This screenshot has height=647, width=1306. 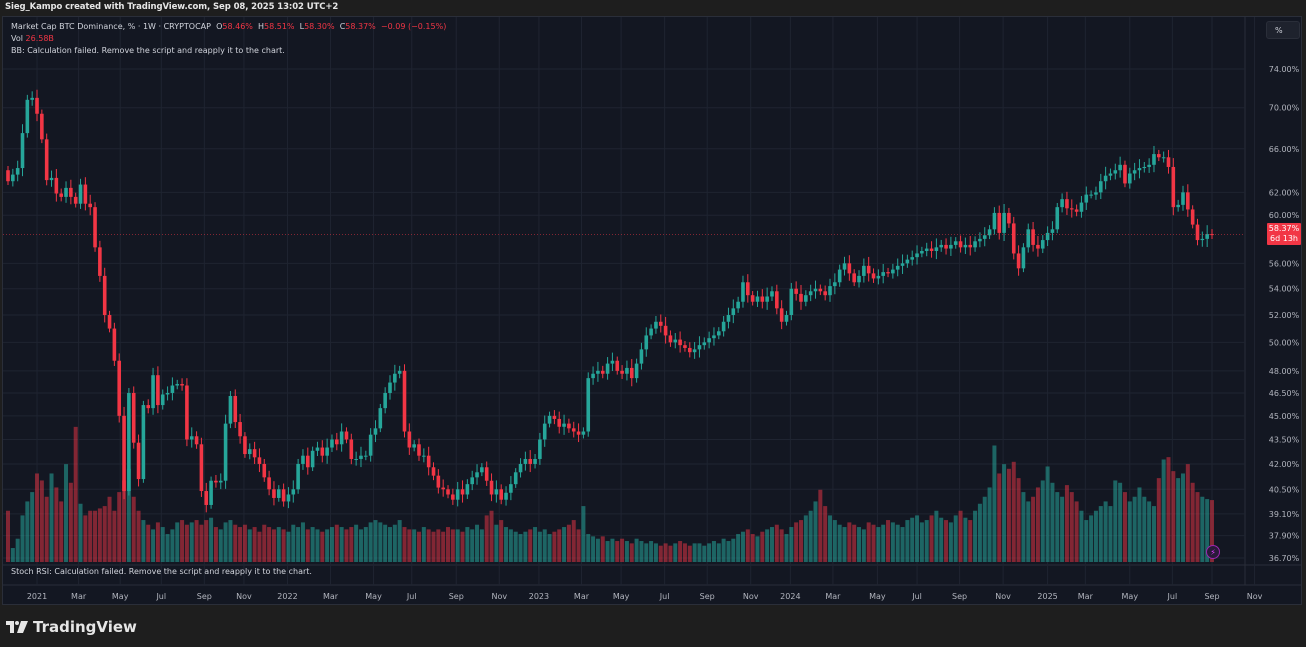 I want to click on percent-scale-button: %, so click(x=1283, y=30).